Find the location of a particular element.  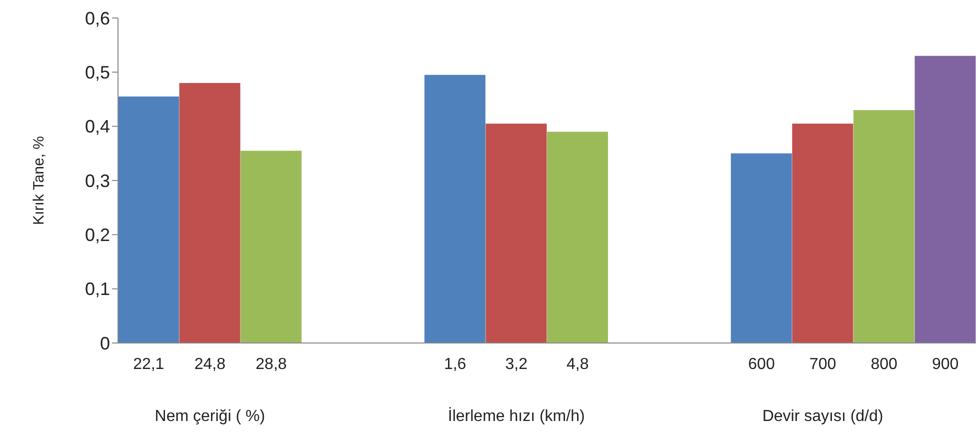

x-tick-label: 1,6 is located at coordinates (455, 364).